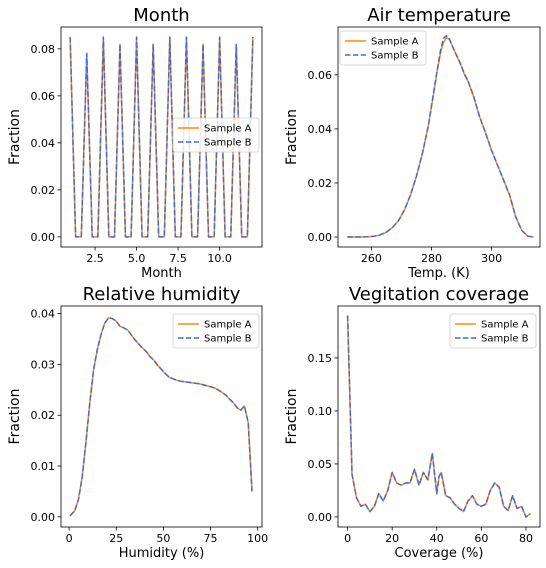  Describe the element at coordinates (178, 258) in the screenshot. I see `x-tick-label: 7.5` at that location.